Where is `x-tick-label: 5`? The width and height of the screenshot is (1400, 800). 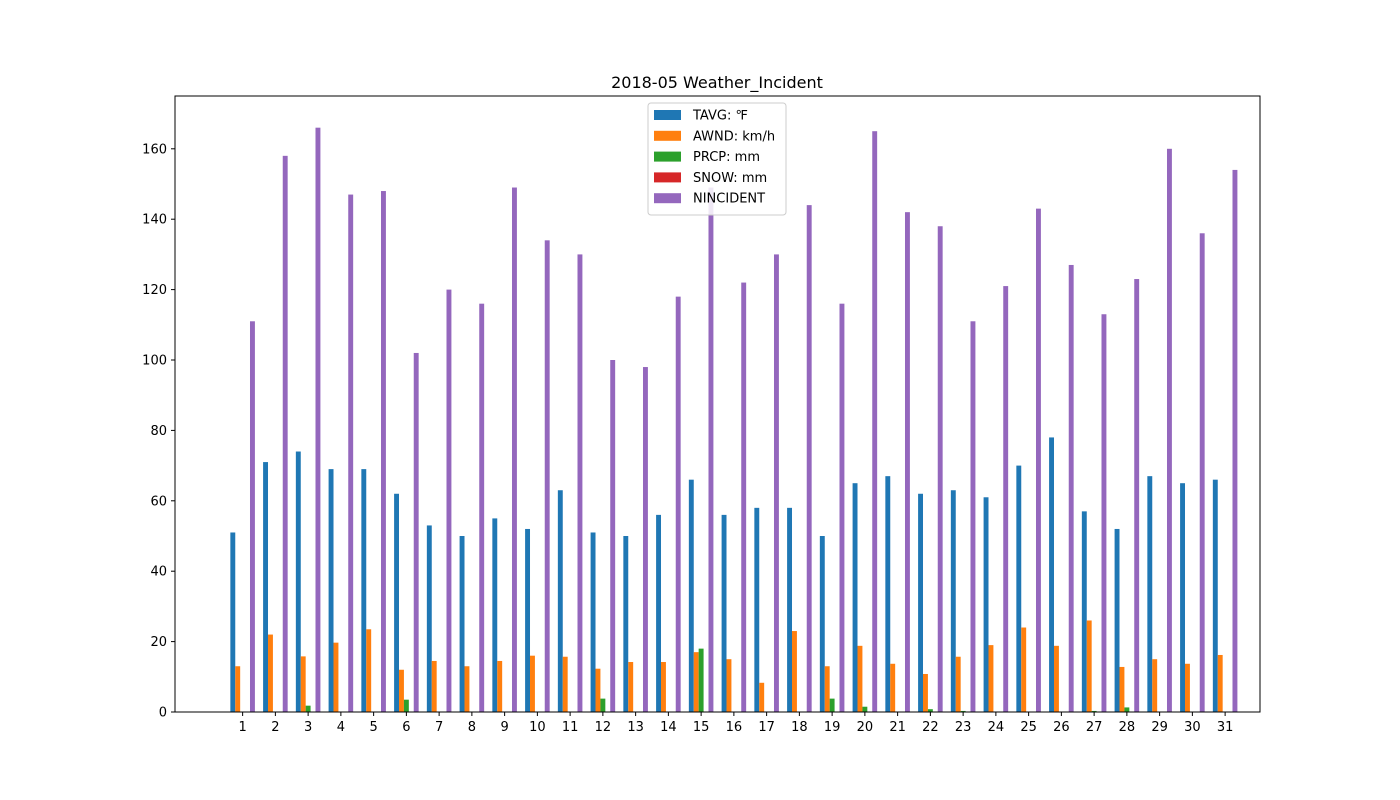 x-tick-label: 5 is located at coordinates (373, 727).